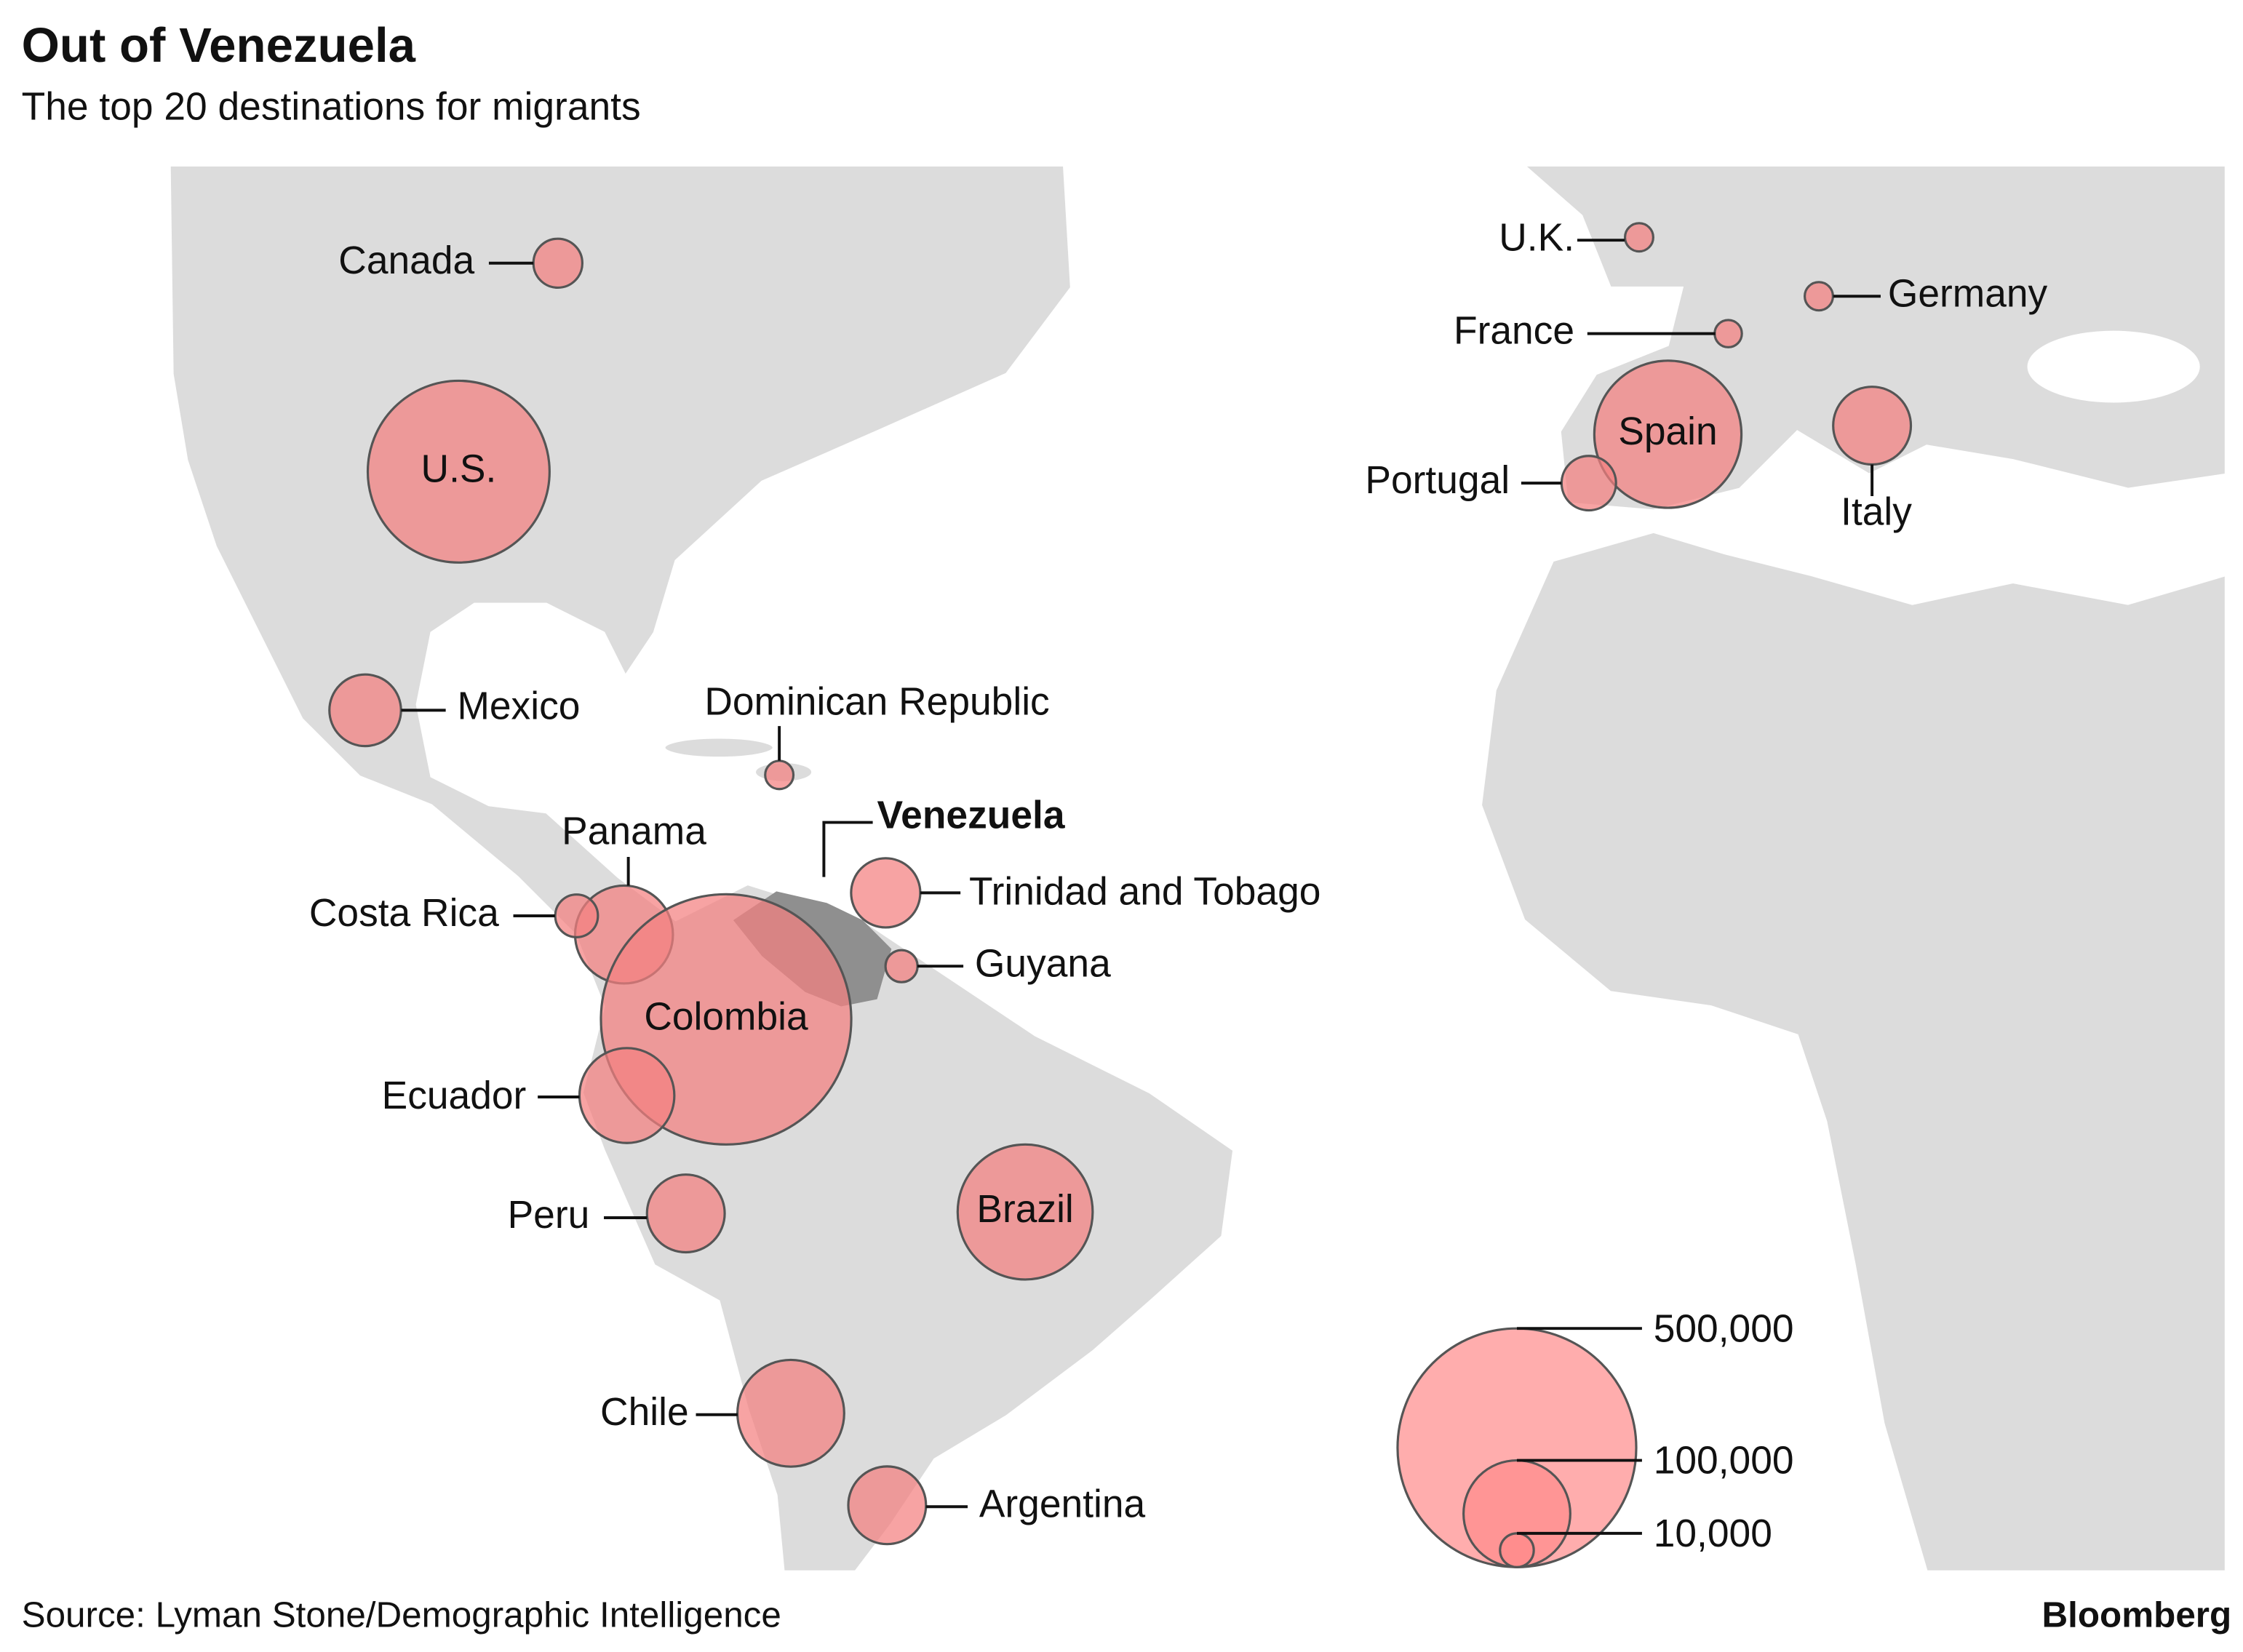 This screenshot has width=2243, height=1652. Describe the element at coordinates (1595, 1437) in the screenshot. I see `legend: 500,000 100,000 10,000` at that location.